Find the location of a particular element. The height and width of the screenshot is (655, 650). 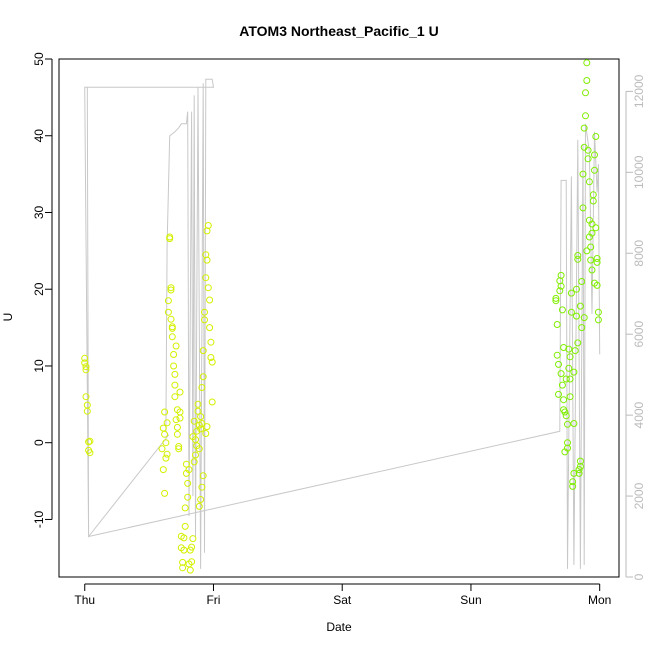

x-tick-label-thu: Thu is located at coordinates (84, 600).